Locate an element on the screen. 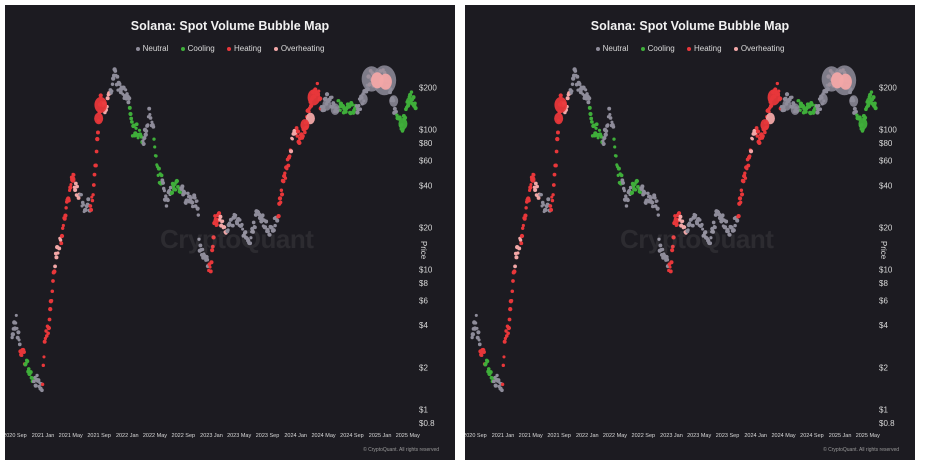  chart-legend: Neutral Cooling Heating Overheating is located at coordinates (690, 48).